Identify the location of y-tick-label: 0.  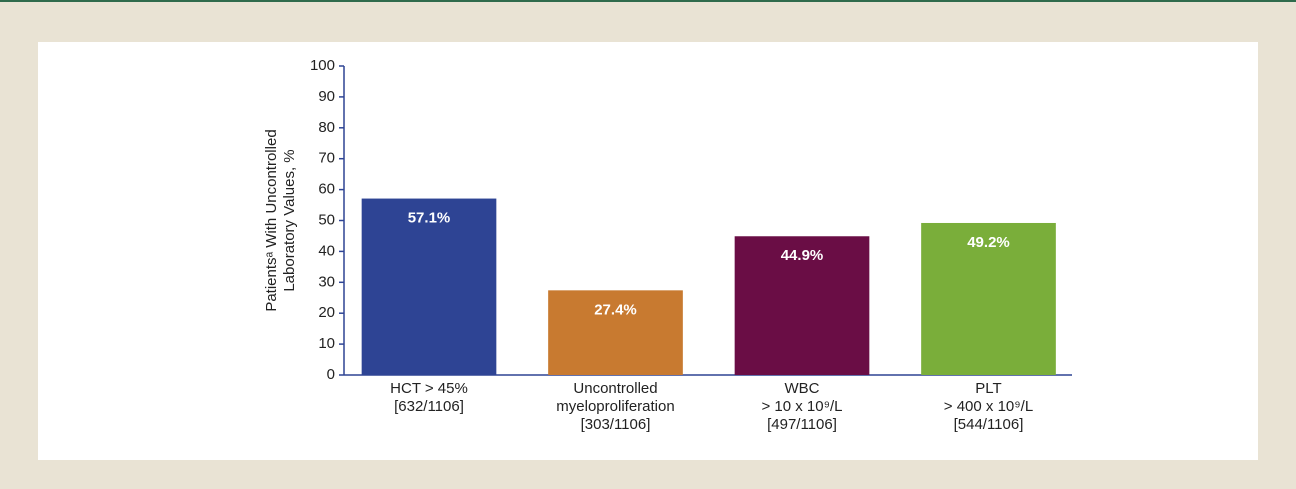
(331, 374).